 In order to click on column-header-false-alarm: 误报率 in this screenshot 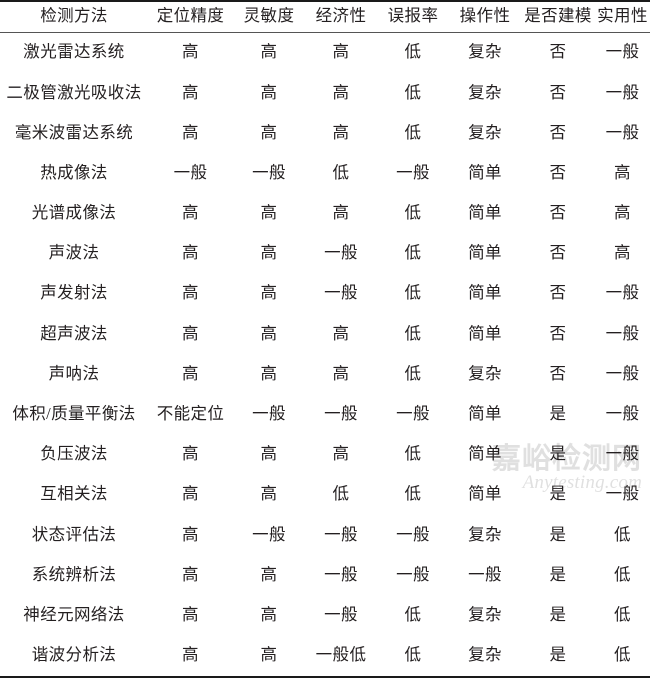, I will do `click(413, 15)`.